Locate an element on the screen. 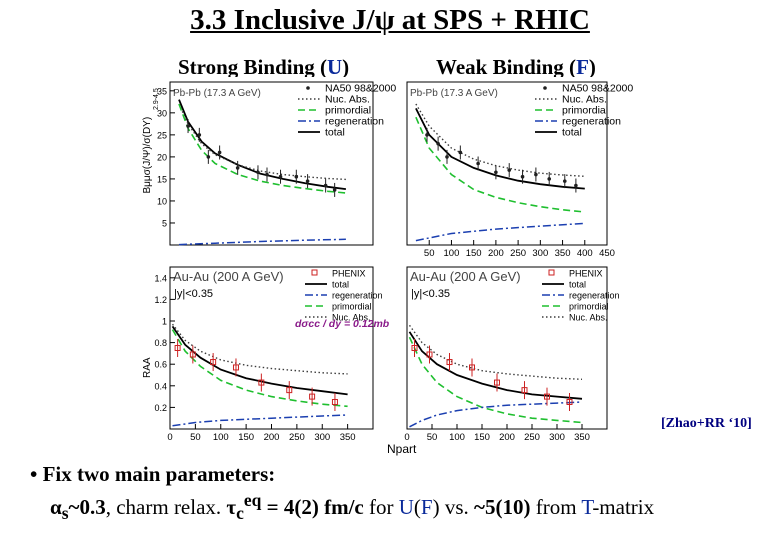 This screenshot has height=540, width=780. y-axis-label: RAA is located at coordinates (147, 367).